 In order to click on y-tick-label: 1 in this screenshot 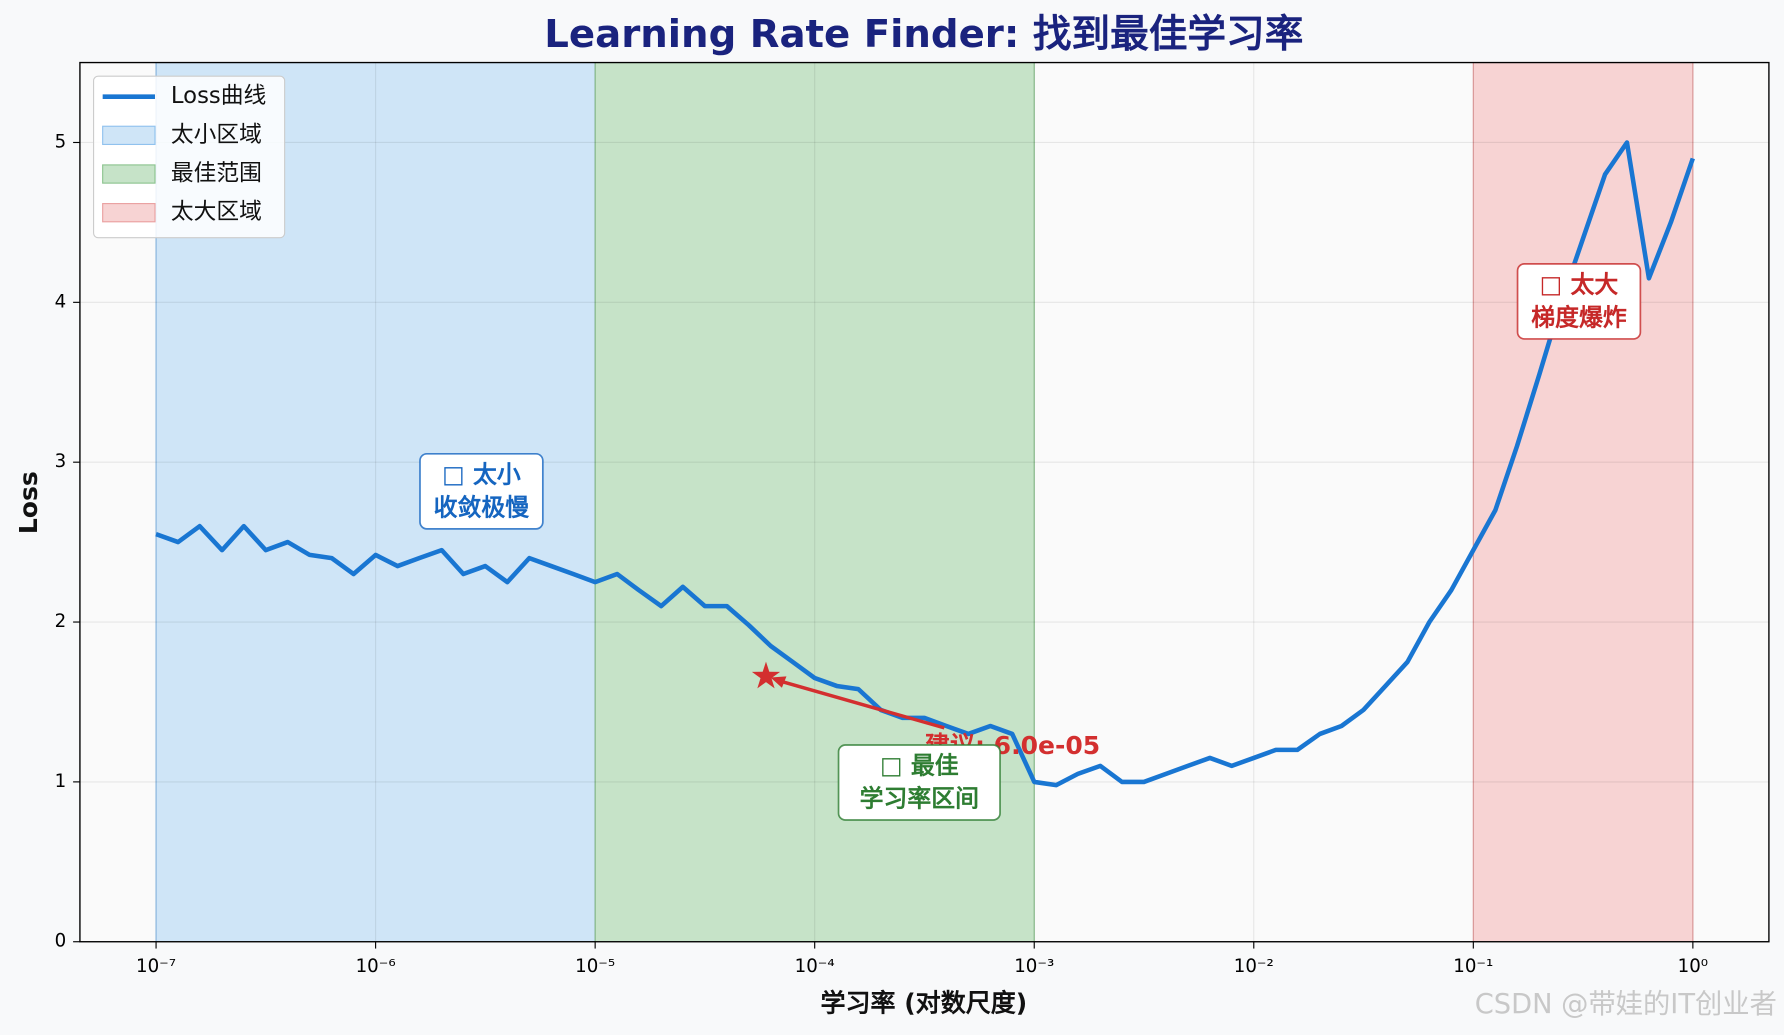, I will do `click(61, 781)`.